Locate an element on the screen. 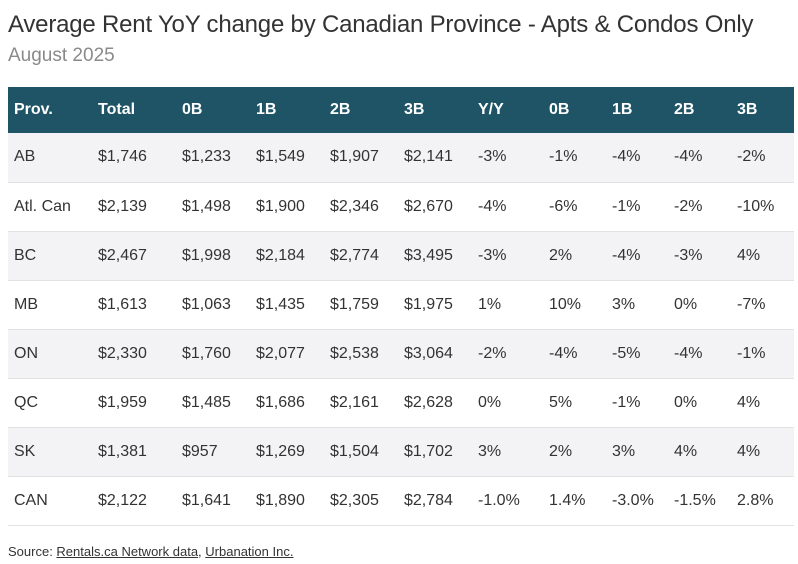 The image size is (798, 564). value-cell: $2,628 is located at coordinates (435, 403).